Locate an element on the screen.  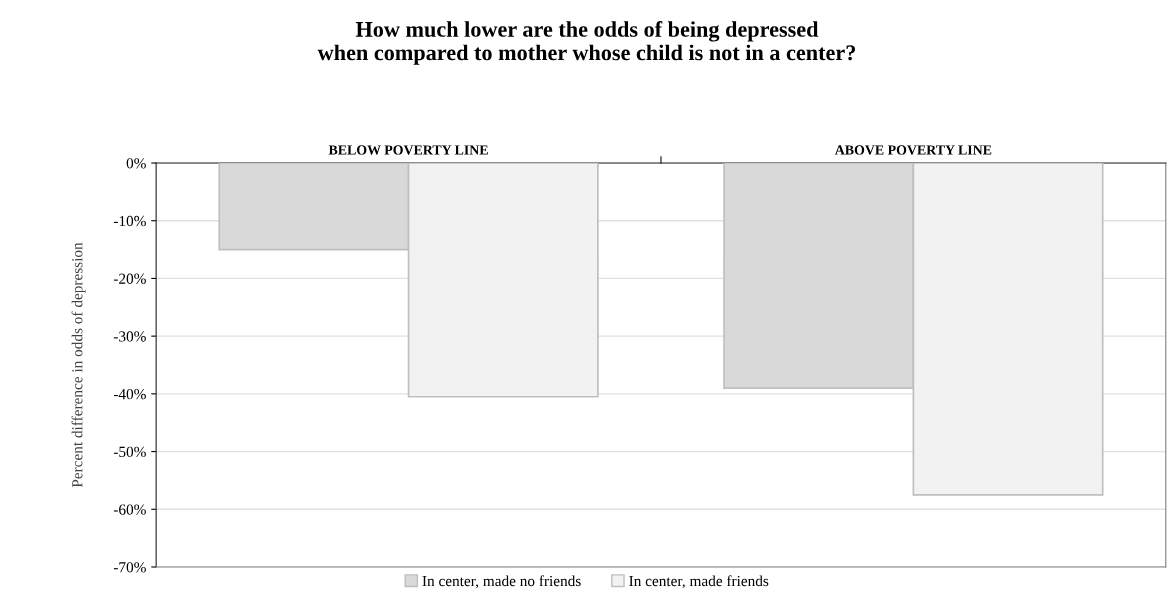
y-tick-label: 0% is located at coordinates (136, 163).